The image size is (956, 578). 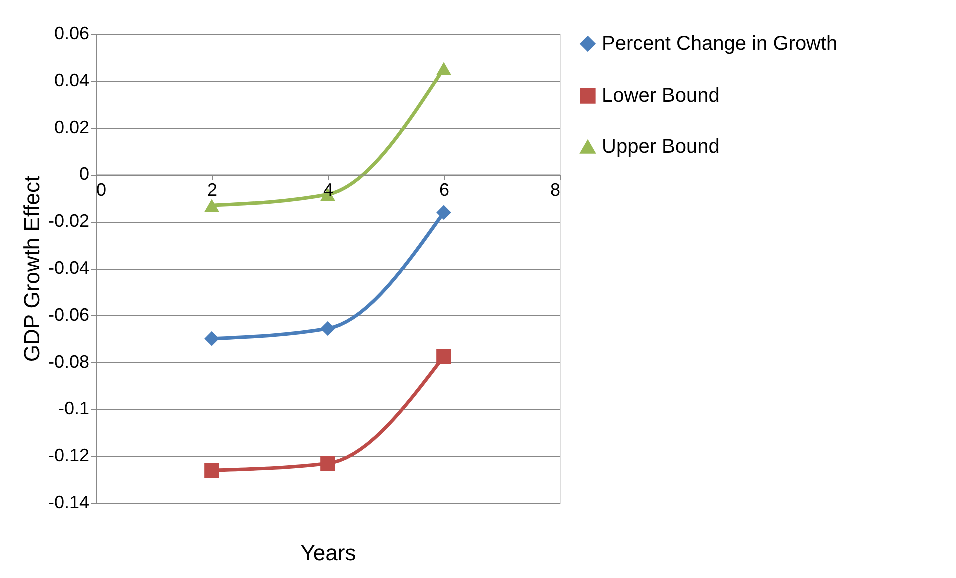 I want to click on y-tick-label: -0.14, so click(x=69, y=502).